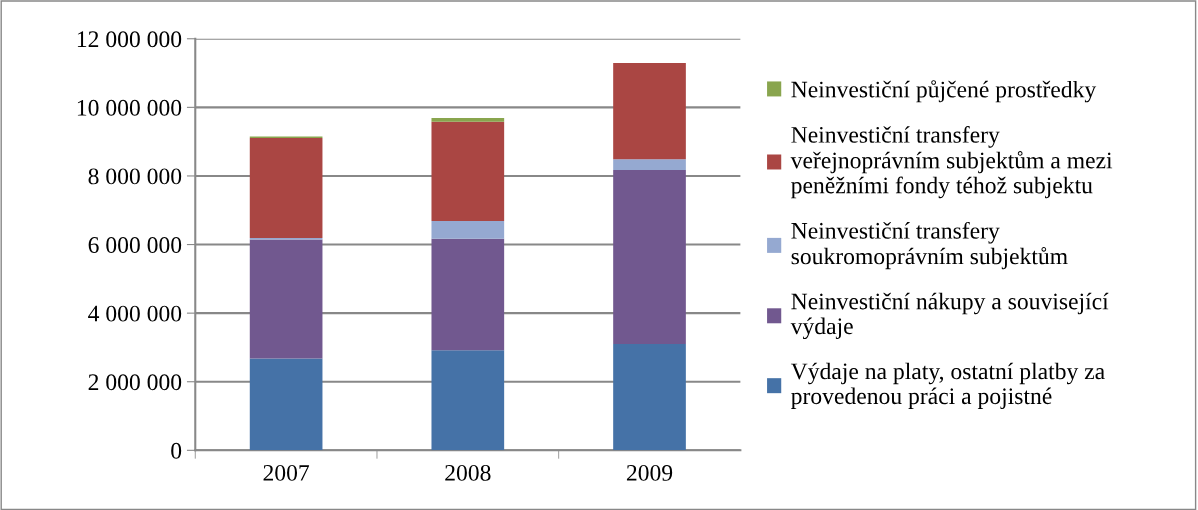 This screenshot has width=1198, height=510. Describe the element at coordinates (949, 316) in the screenshot. I see `legend-label: Neinvestiční nákupy a související výdaje` at that location.